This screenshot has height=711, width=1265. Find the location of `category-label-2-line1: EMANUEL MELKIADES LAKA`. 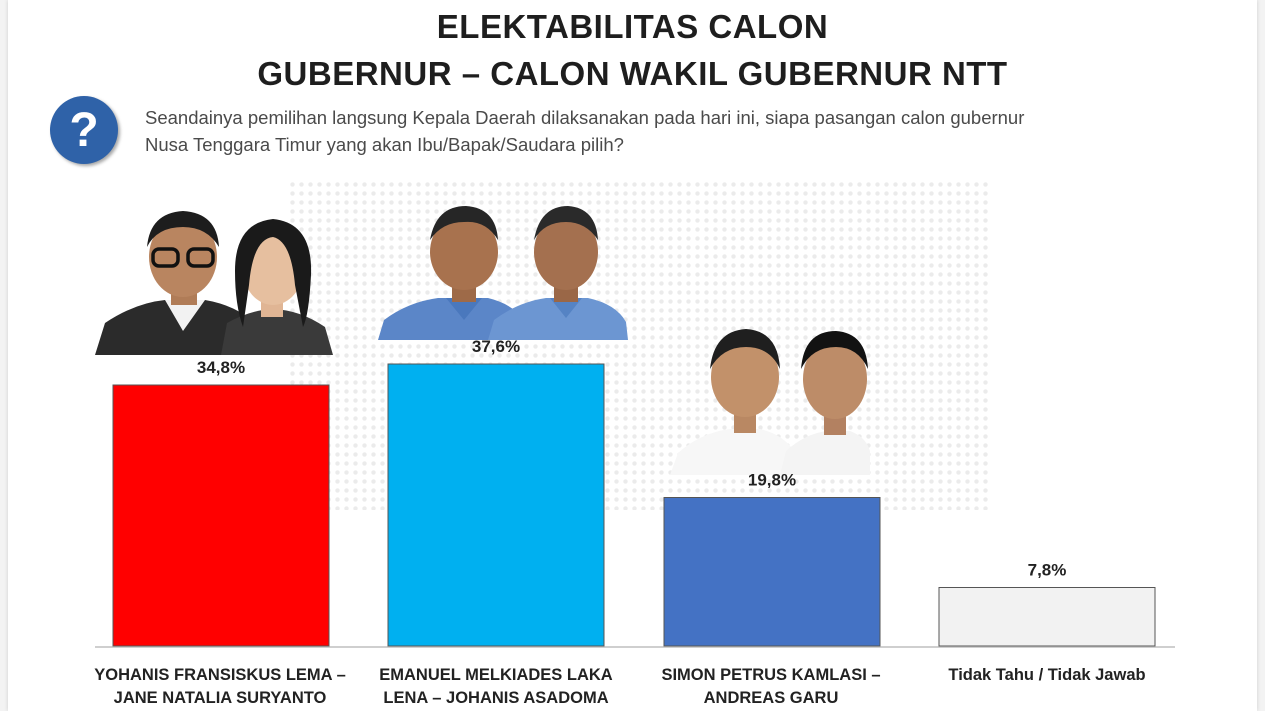

category-label-2-line1: EMANUEL MELKIADES LAKA is located at coordinates (496, 675).